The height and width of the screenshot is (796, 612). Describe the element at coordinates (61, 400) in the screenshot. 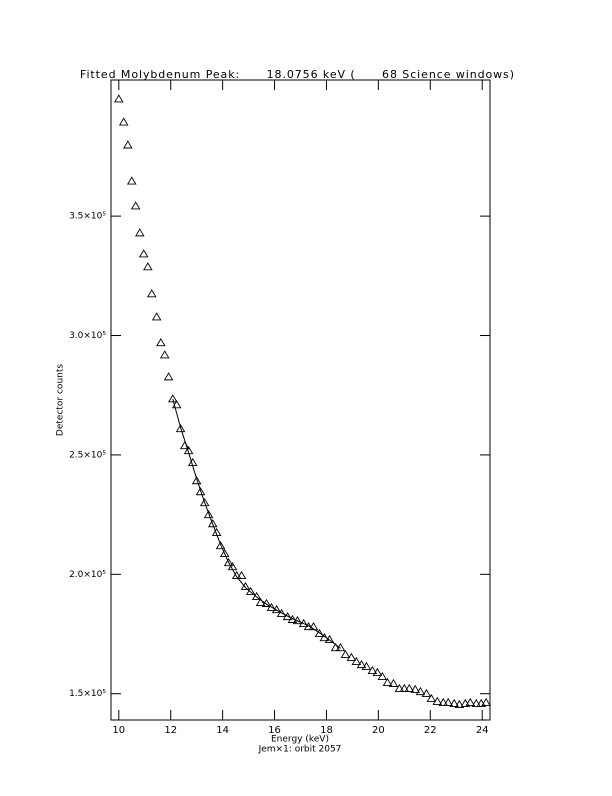

I see `y-axis-label: Detector counts` at that location.